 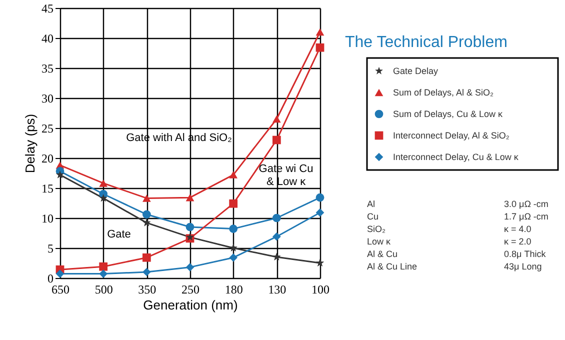 I want to click on annotation: Gate, so click(x=119, y=234).